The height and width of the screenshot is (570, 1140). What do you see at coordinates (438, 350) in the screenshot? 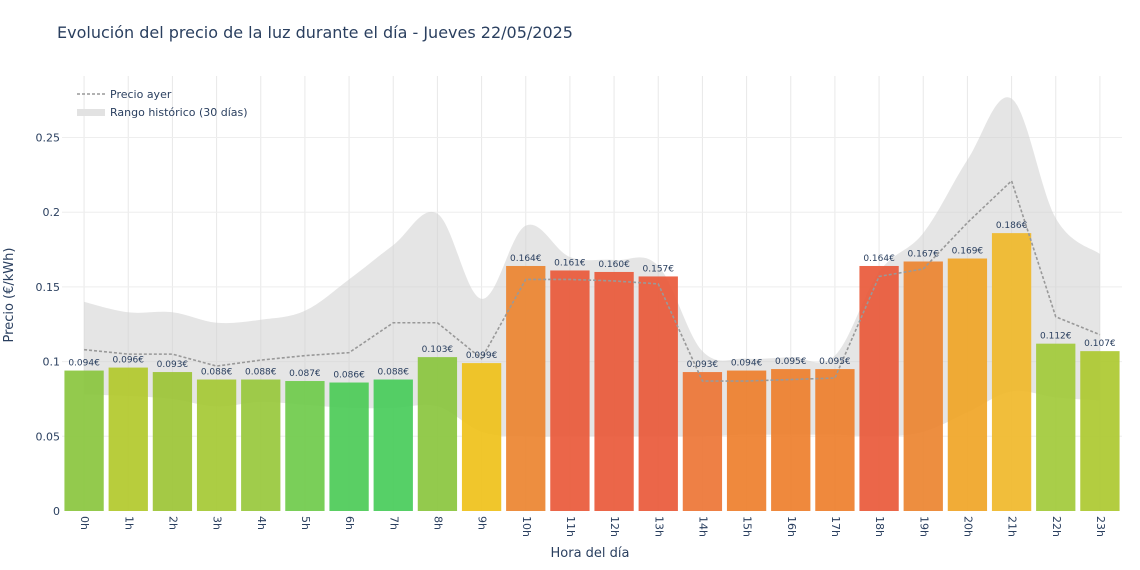
I see `bar-value-label: 0.103€` at bounding box center [438, 350].